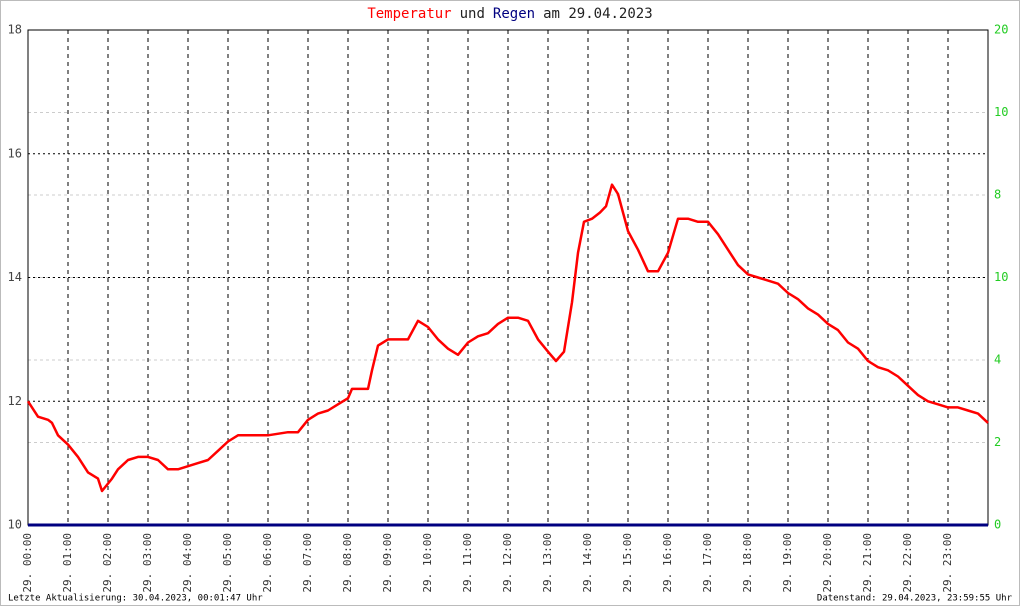  What do you see at coordinates (997, 525) in the screenshot?
I see `y2-tick-label: 0` at bounding box center [997, 525].